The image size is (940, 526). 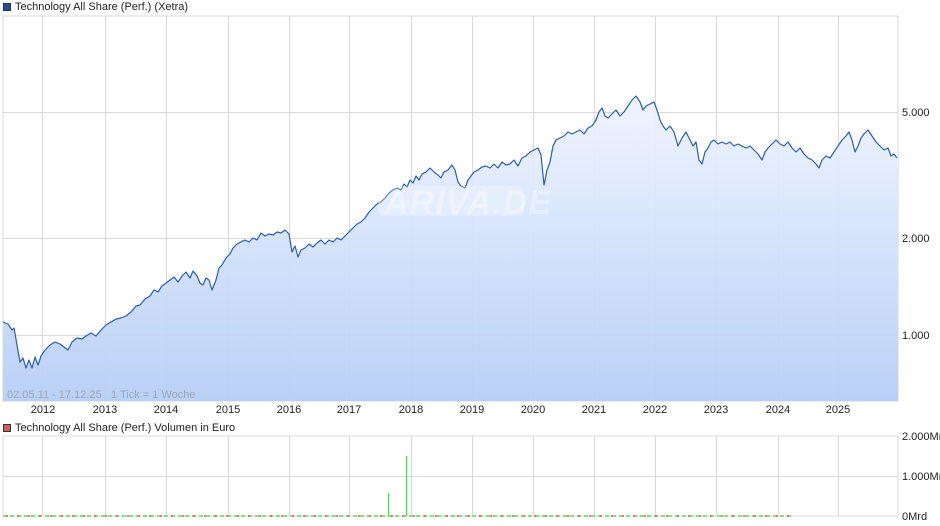 I want to click on y-tick-1000: 1.000, so click(x=916, y=336).